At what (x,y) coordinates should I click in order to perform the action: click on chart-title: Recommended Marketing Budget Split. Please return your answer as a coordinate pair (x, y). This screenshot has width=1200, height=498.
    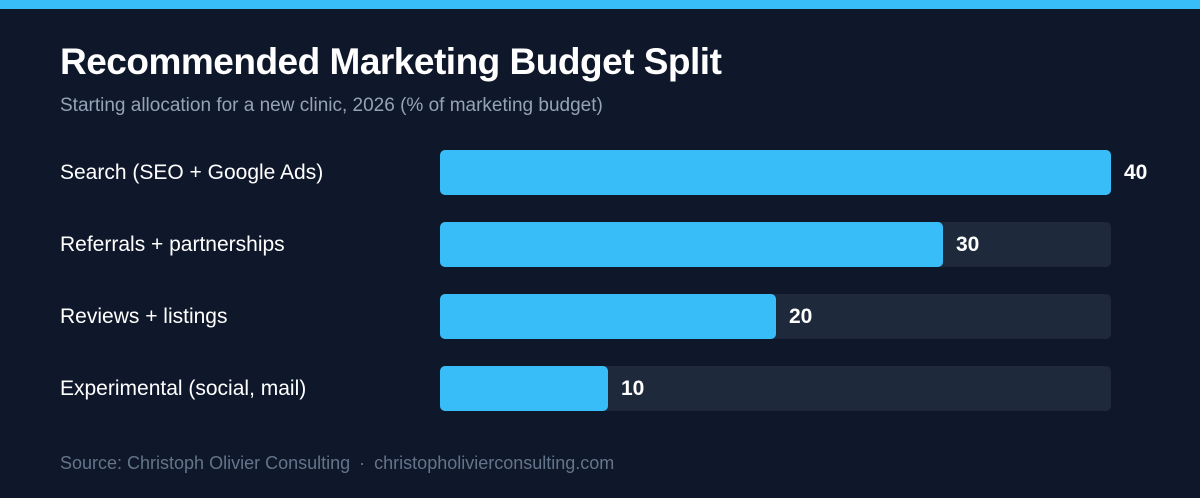
    Looking at the image, I should click on (391, 61).